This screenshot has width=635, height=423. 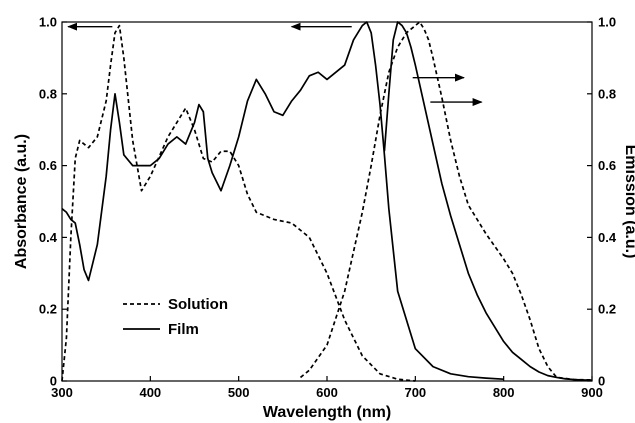 What do you see at coordinates (607, 22) in the screenshot?
I see `y-right-tick-label: 1.0` at bounding box center [607, 22].